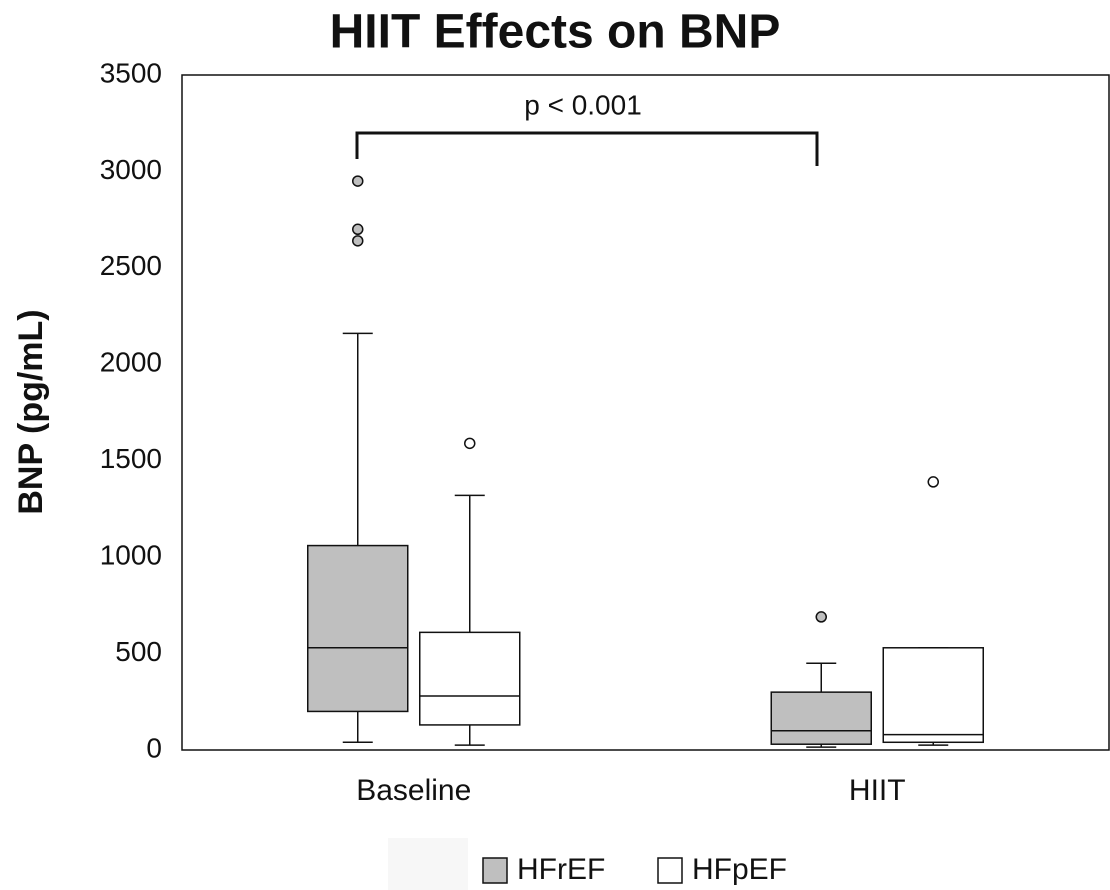 Image resolution: width=1110 pixels, height=890 pixels. I want to click on chart-title: HIIT Effects on BNP, so click(555, 32).